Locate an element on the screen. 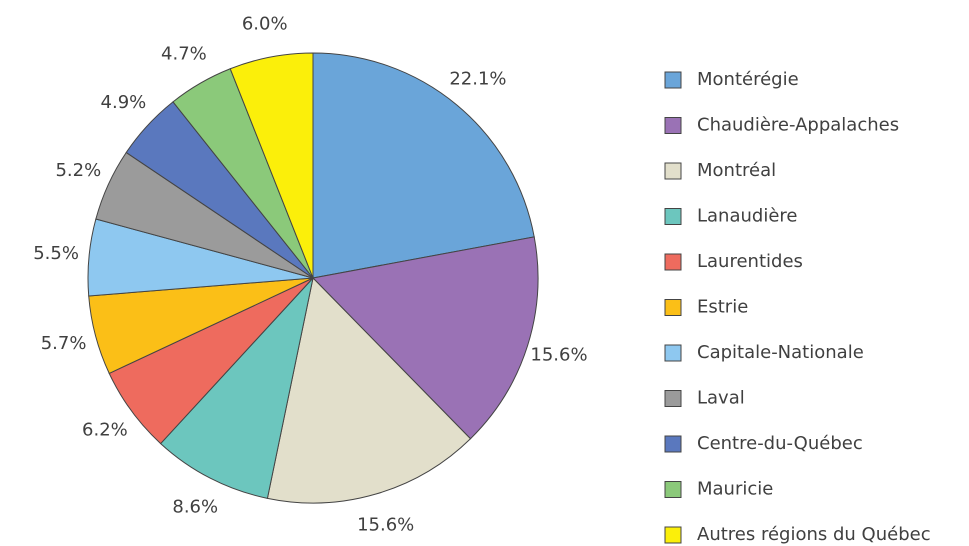  legend-label: Chaudière-Appalaches is located at coordinates (798, 125).